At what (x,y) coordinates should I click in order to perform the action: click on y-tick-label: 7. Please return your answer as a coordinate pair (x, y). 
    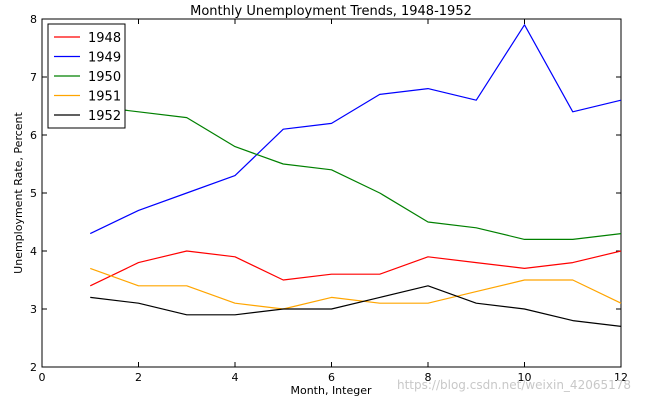
    Looking at the image, I should click on (33, 77).